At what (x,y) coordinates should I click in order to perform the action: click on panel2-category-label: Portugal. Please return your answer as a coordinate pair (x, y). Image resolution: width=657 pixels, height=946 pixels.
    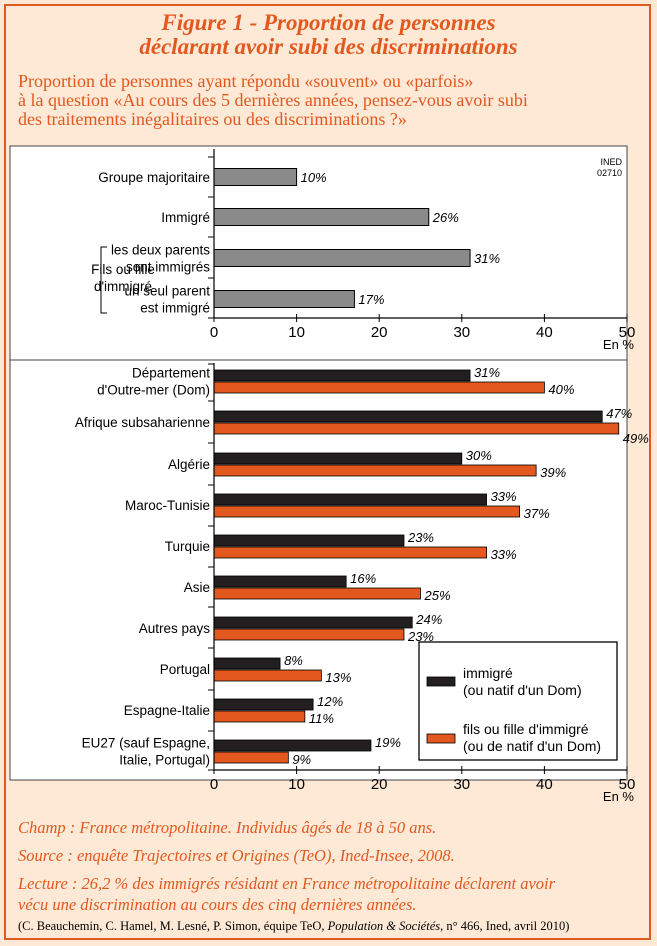
    Looking at the image, I should click on (185, 669).